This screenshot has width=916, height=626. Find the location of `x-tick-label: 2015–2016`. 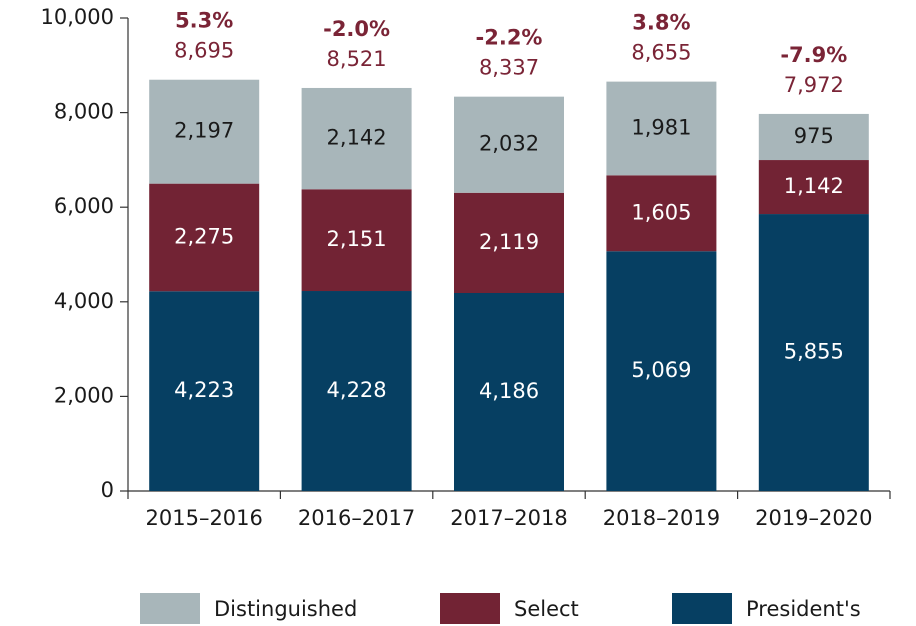

x-tick-label: 2015–2016 is located at coordinates (204, 518).